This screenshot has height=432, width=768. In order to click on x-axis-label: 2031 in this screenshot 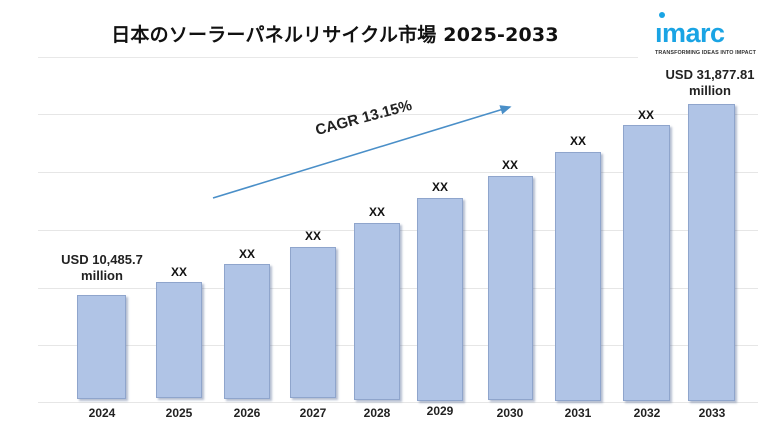, I will do `click(578, 413)`.